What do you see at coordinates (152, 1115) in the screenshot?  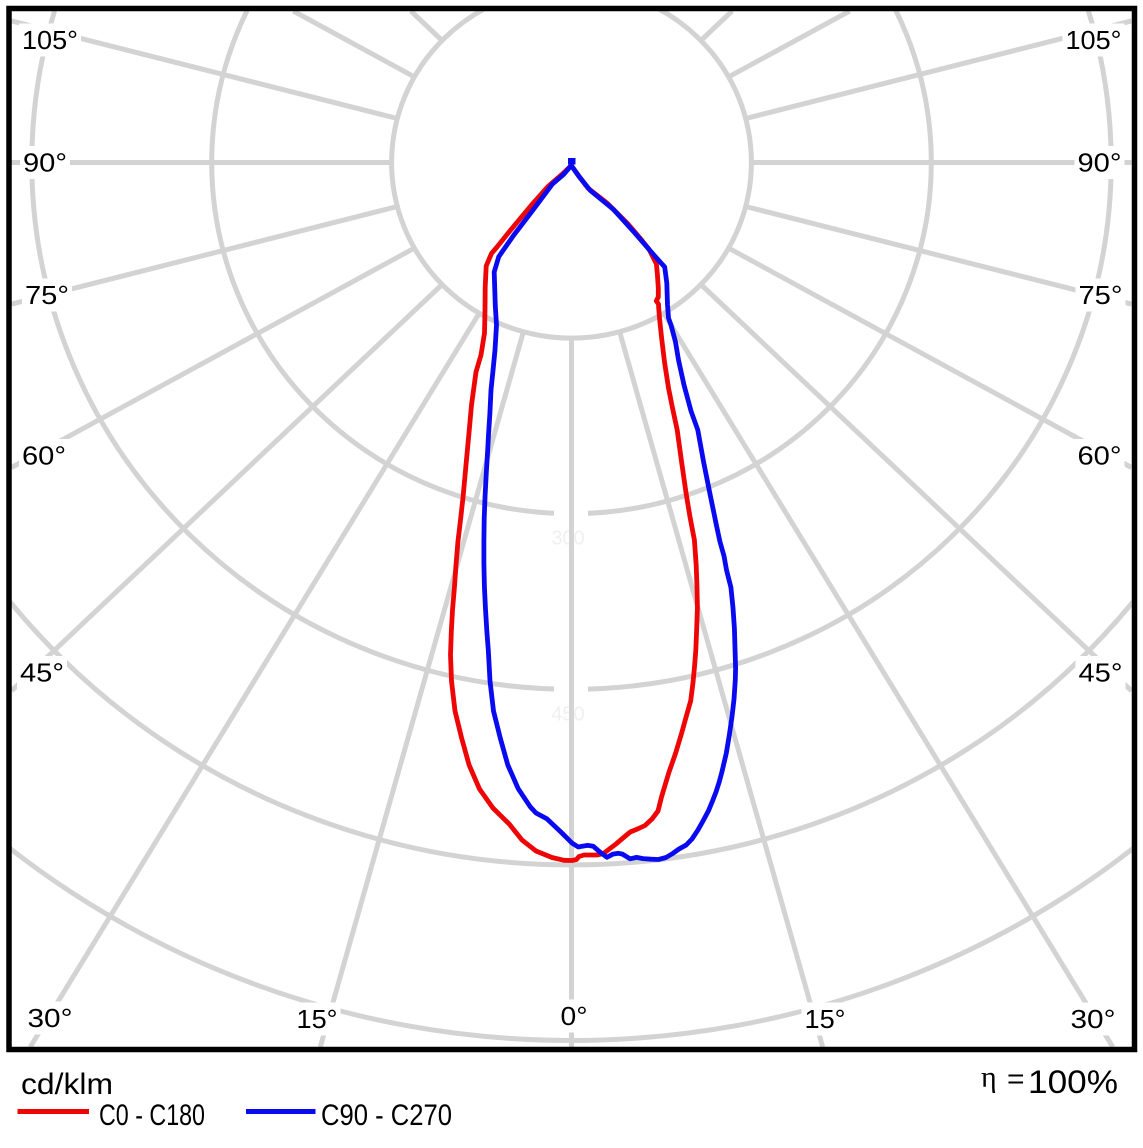 I see `svg-text: C0 - C180` at bounding box center [152, 1115].